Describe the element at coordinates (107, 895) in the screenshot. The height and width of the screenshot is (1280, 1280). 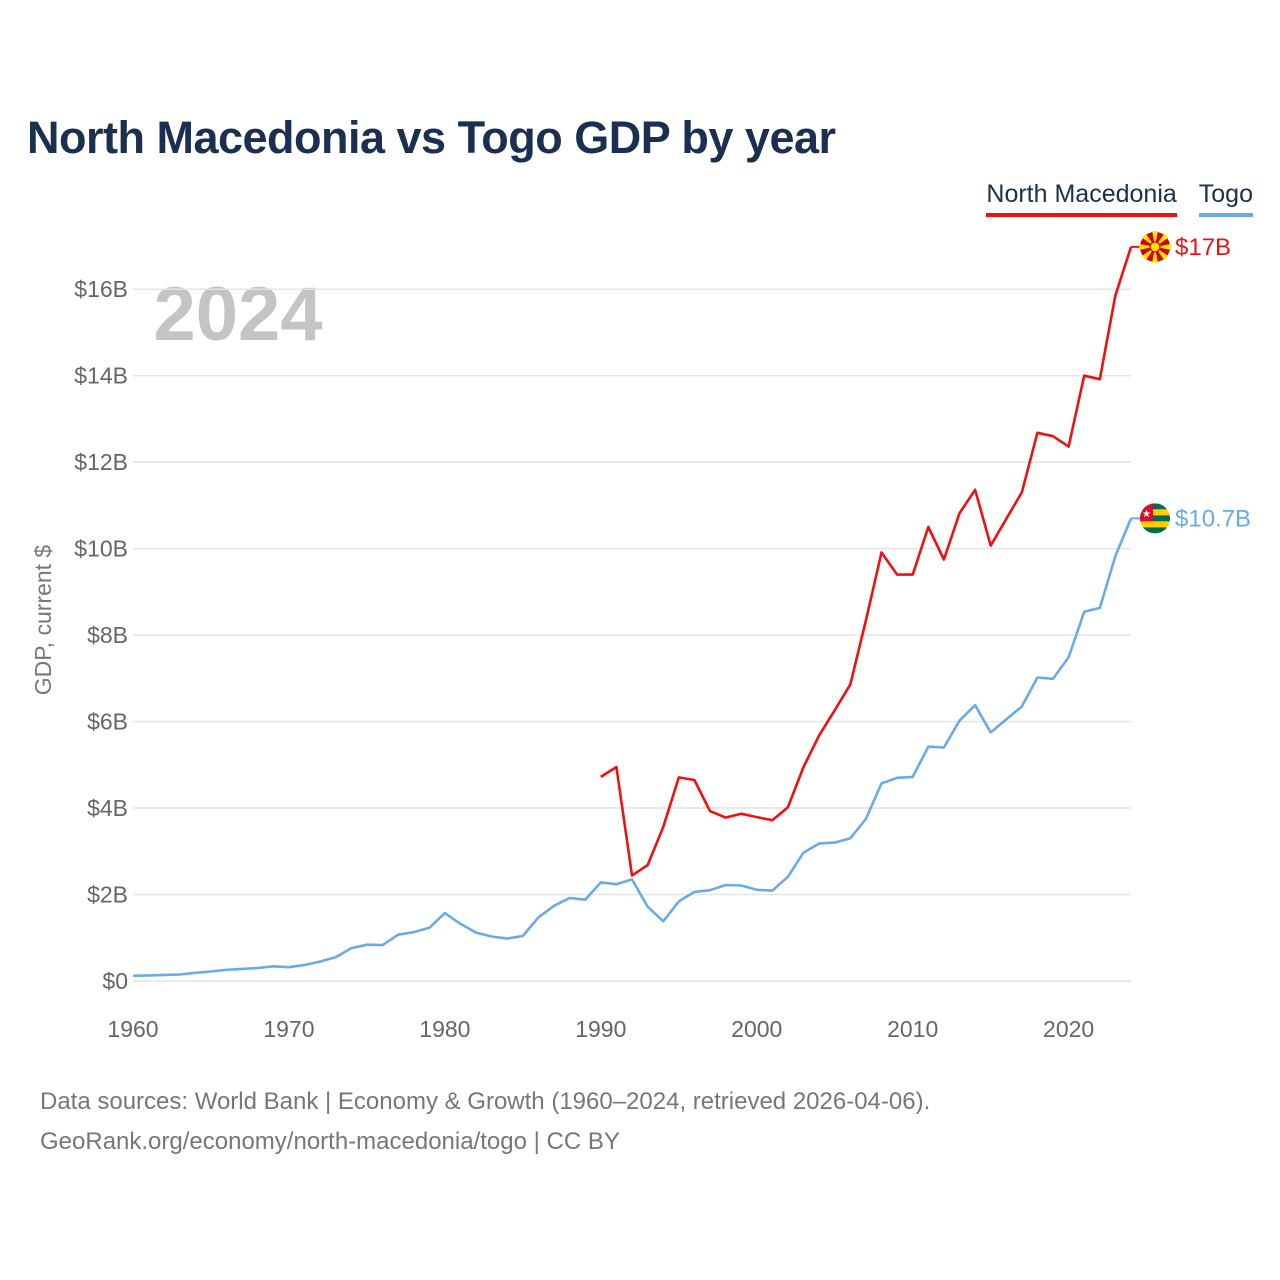
I see `y-tick-label: $2B` at that location.